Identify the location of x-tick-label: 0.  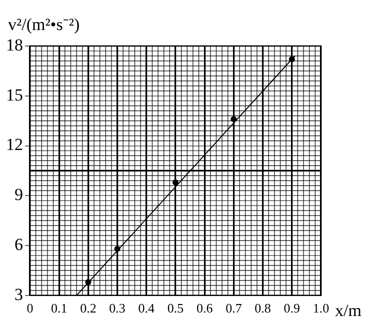
(30, 308).